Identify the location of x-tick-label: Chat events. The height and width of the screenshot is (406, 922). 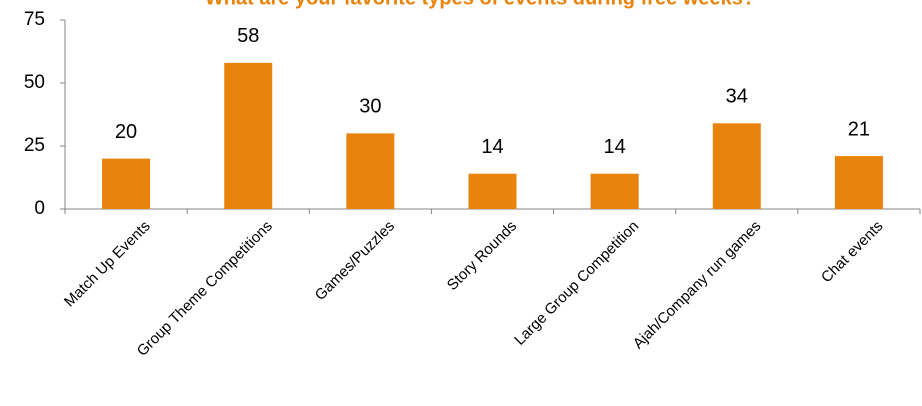
(852, 252).